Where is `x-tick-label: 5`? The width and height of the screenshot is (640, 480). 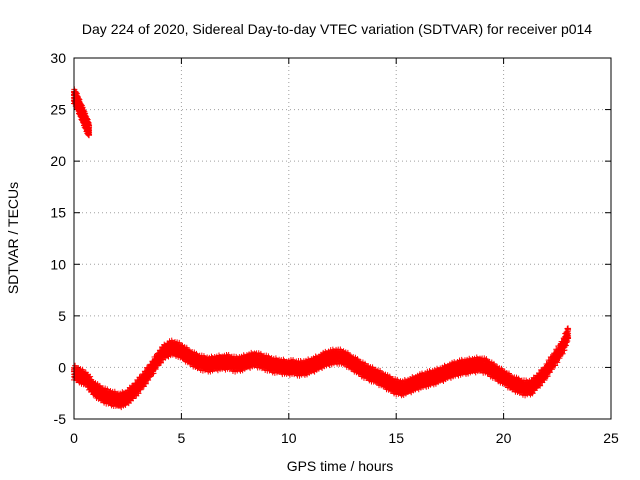 x-tick-label: 5 is located at coordinates (182, 438).